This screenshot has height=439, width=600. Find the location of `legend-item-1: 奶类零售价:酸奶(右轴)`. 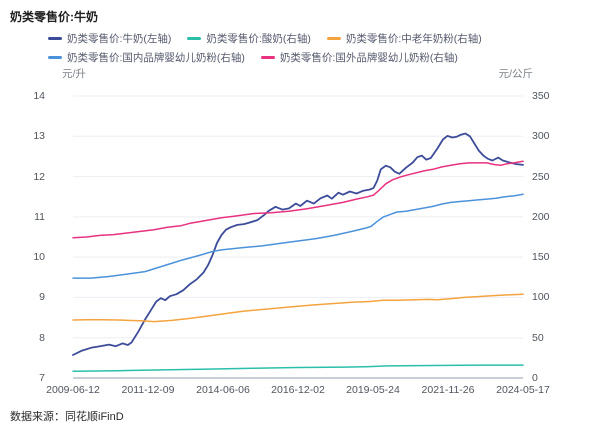

legend-item-1: 奶类零售价:酸奶(右轴) is located at coordinates (249, 38).